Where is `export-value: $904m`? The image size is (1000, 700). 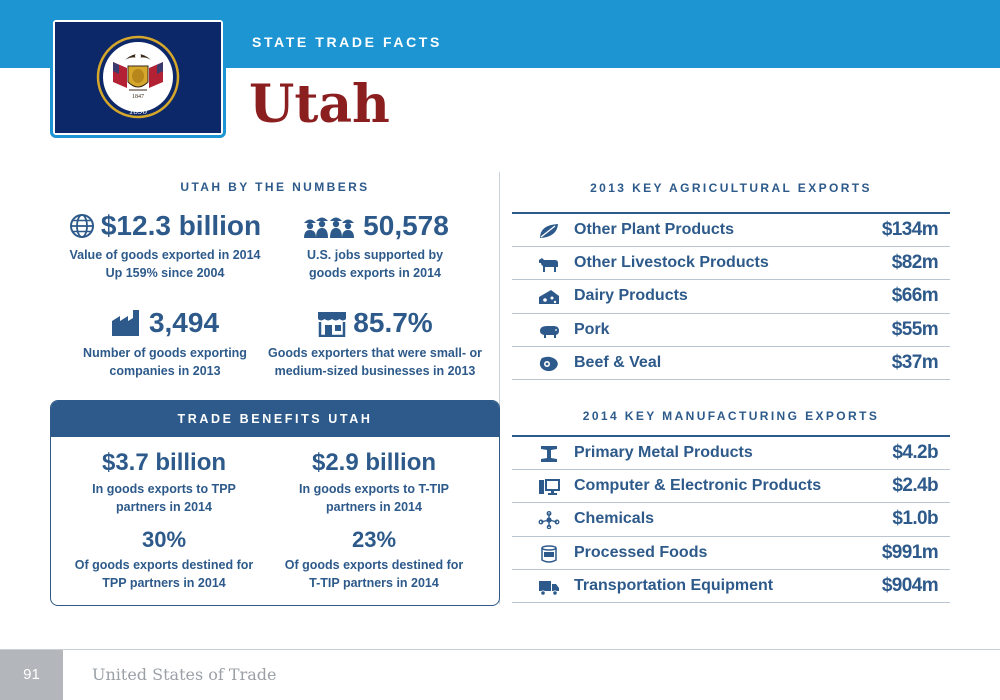
export-value: $904m is located at coordinates (910, 585).